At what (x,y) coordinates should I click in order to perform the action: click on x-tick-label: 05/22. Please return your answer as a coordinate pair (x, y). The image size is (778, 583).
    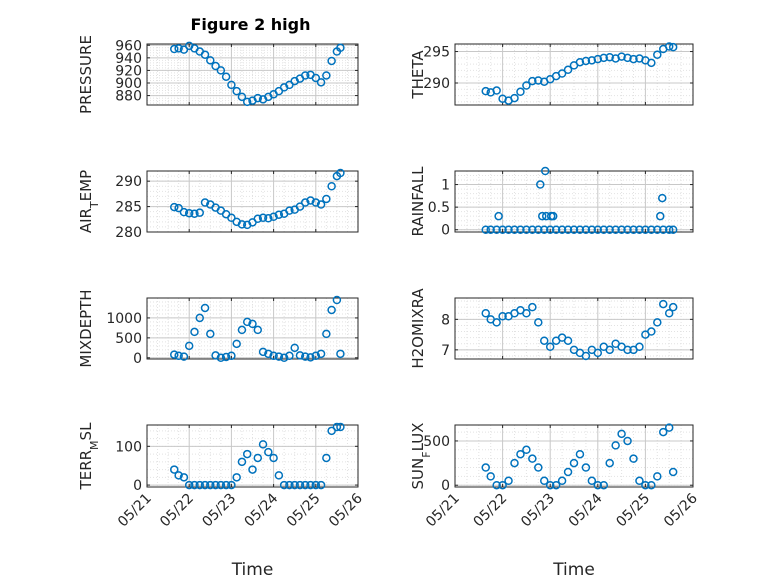
    Looking at the image, I should click on (177, 511).